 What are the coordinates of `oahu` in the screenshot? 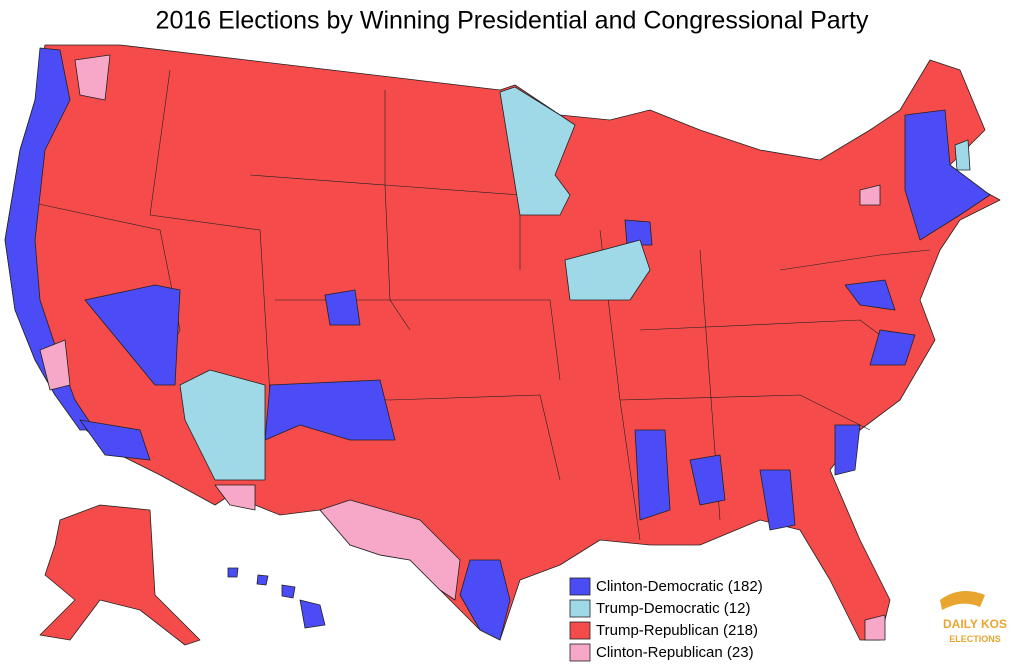 It's located at (262, 580).